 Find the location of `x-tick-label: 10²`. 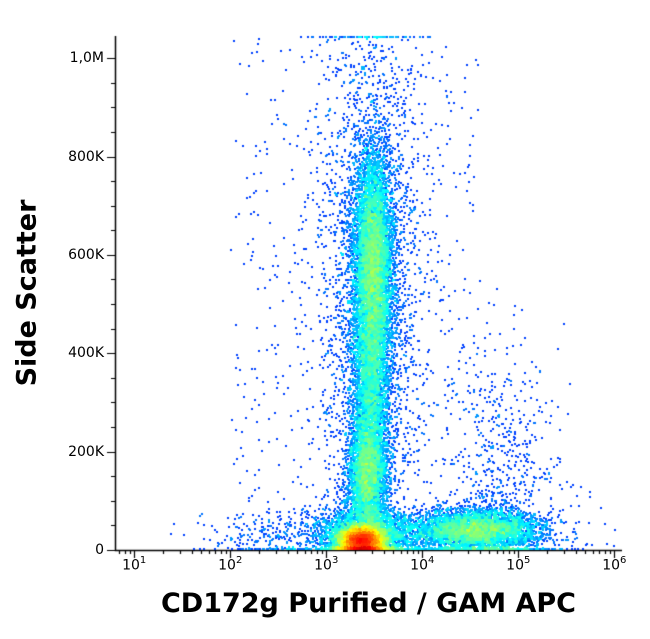

x-tick-label: 10² is located at coordinates (230, 564).